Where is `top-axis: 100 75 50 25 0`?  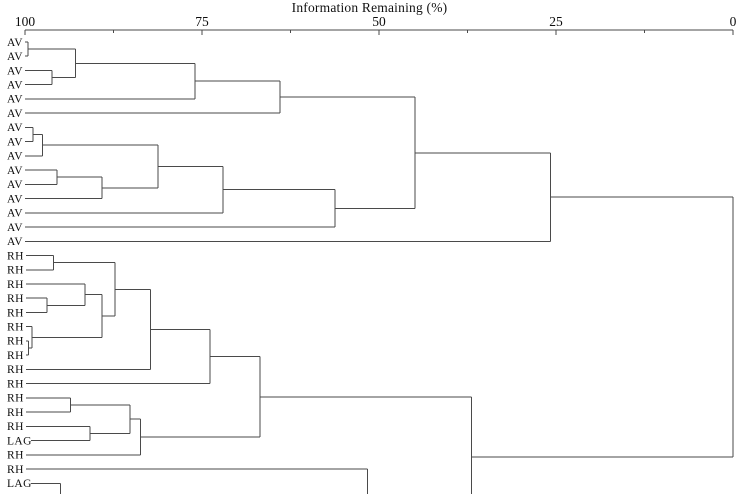 top-axis: 100 75 50 25 0 is located at coordinates (376, 24).